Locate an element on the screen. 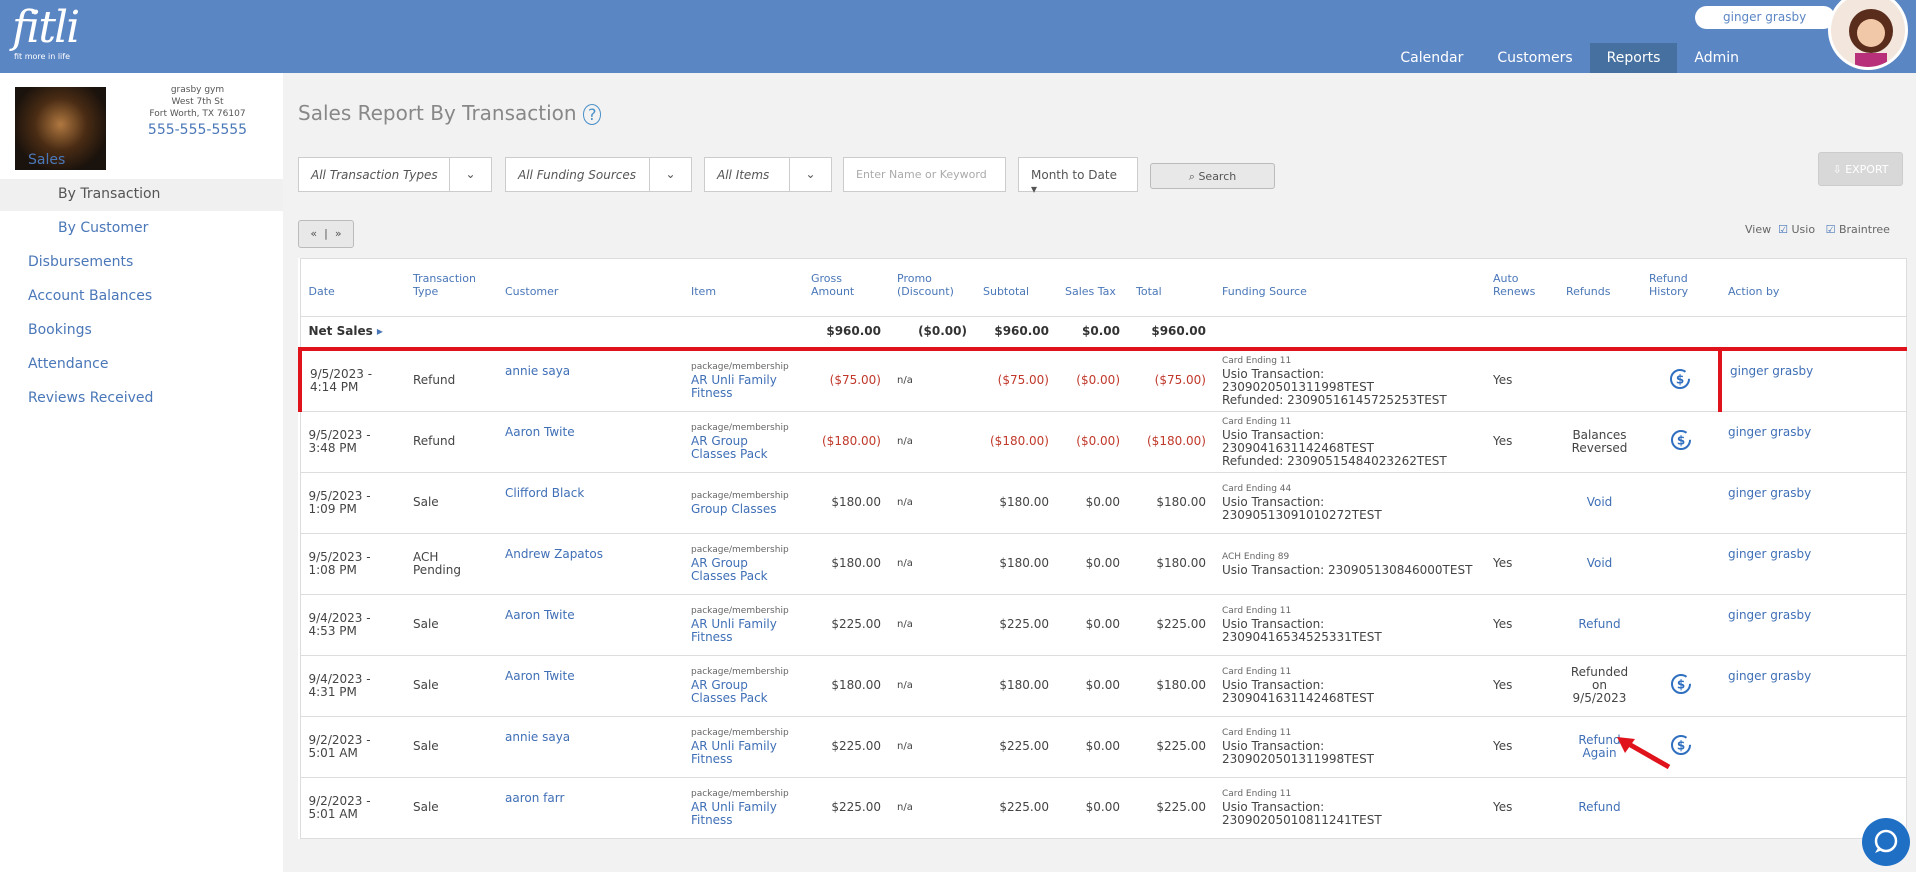 The height and width of the screenshot is (872, 1916). customer: aaron farr is located at coordinates (535, 797).